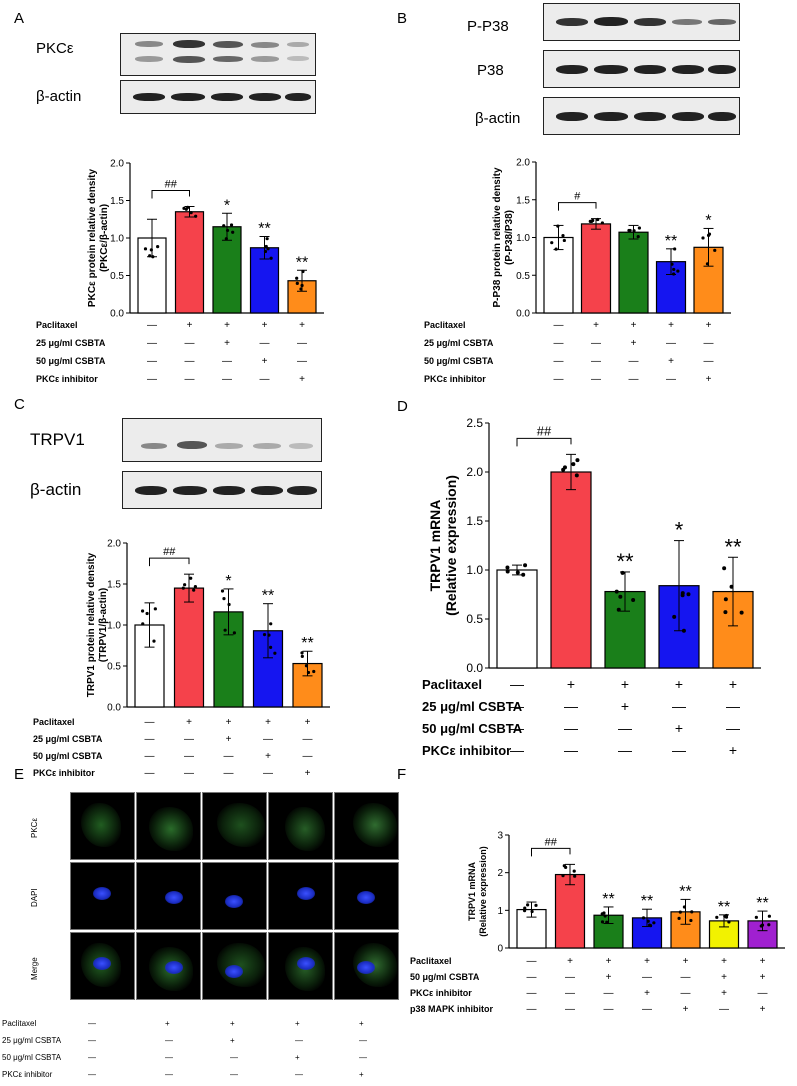 Image resolution: width=797 pixels, height=1086 pixels. I want to click on bar, so click(633, 272).